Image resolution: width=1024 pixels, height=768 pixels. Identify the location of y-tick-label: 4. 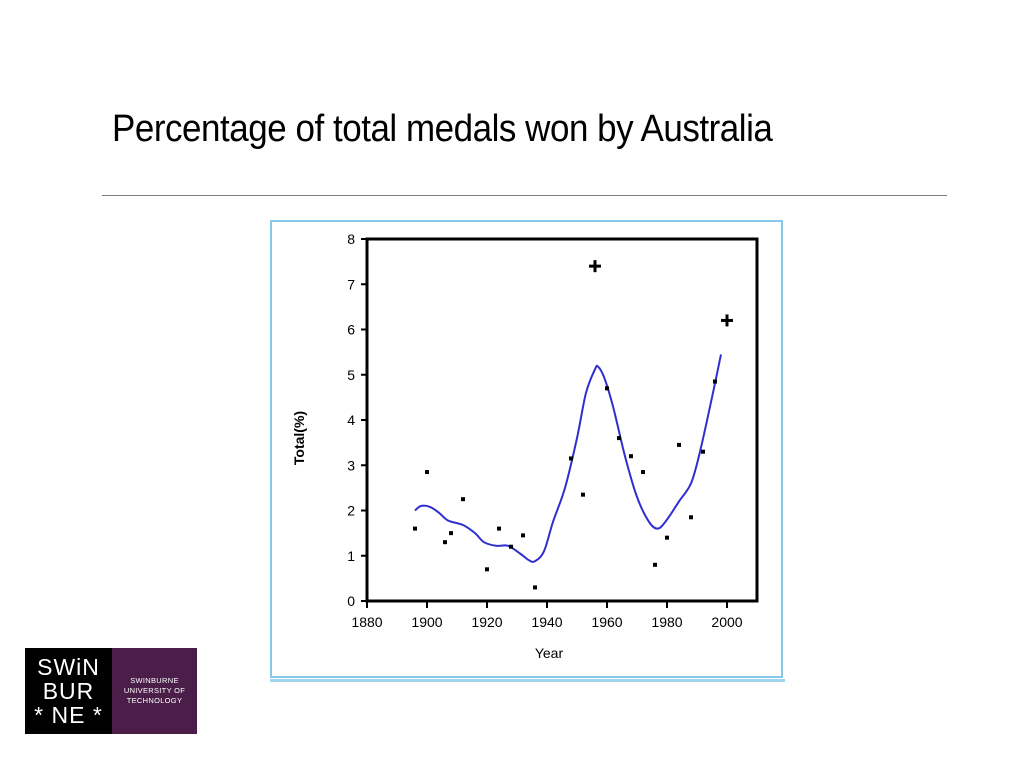
(351, 420).